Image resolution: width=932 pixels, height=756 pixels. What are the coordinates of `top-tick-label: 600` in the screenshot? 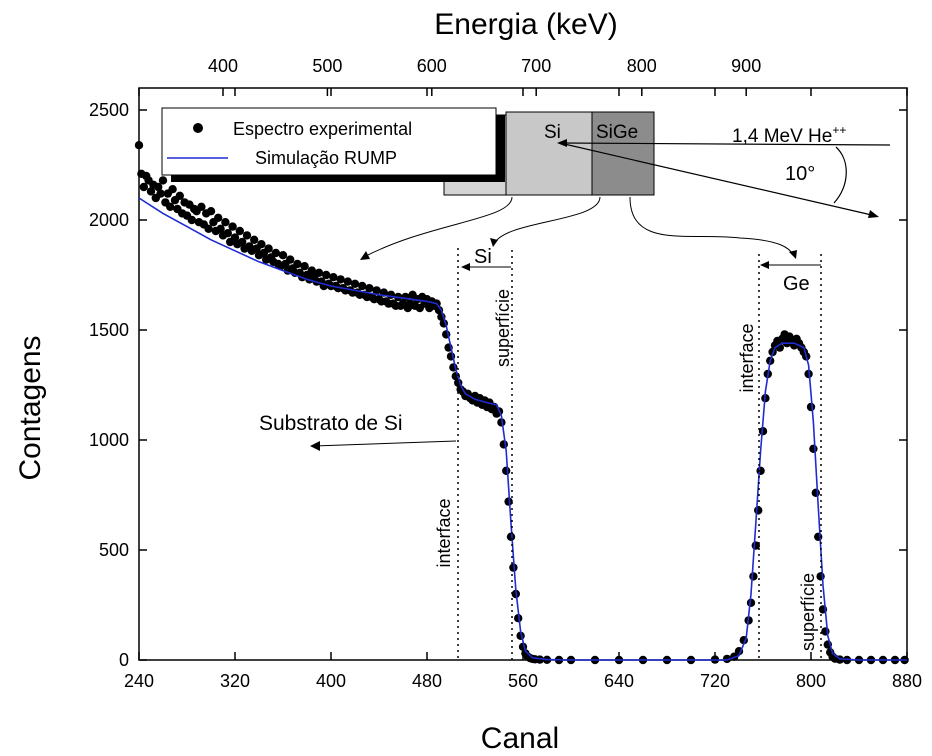 It's located at (432, 66).